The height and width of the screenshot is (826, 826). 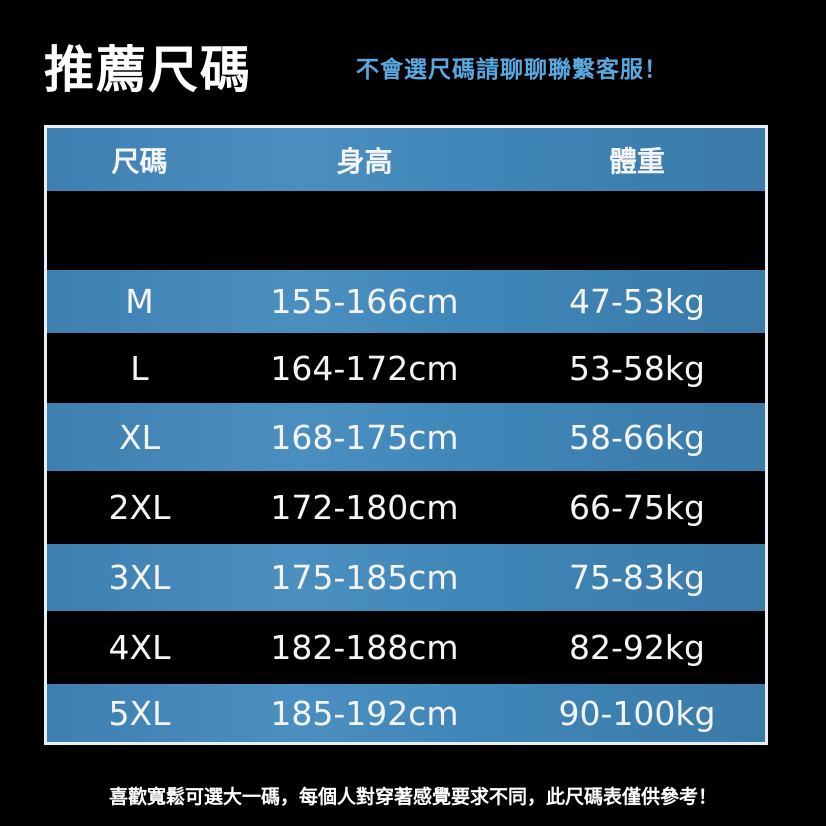 I want to click on cell-height: 168-175cm, so click(x=364, y=437).